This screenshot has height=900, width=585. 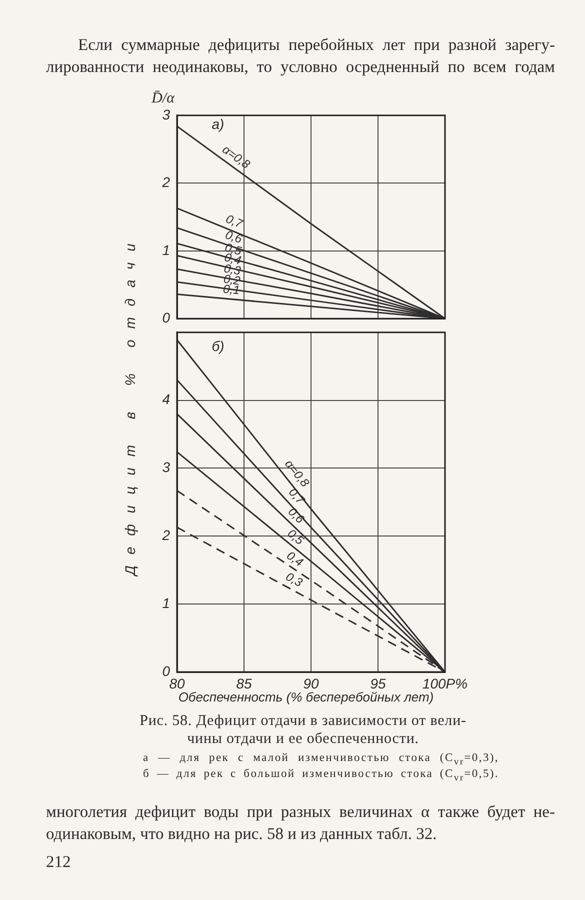 I want to click on text: б — для рек с большой изменчивостью стока (C$_{vr}$=0,5)., so click(x=321, y=776).